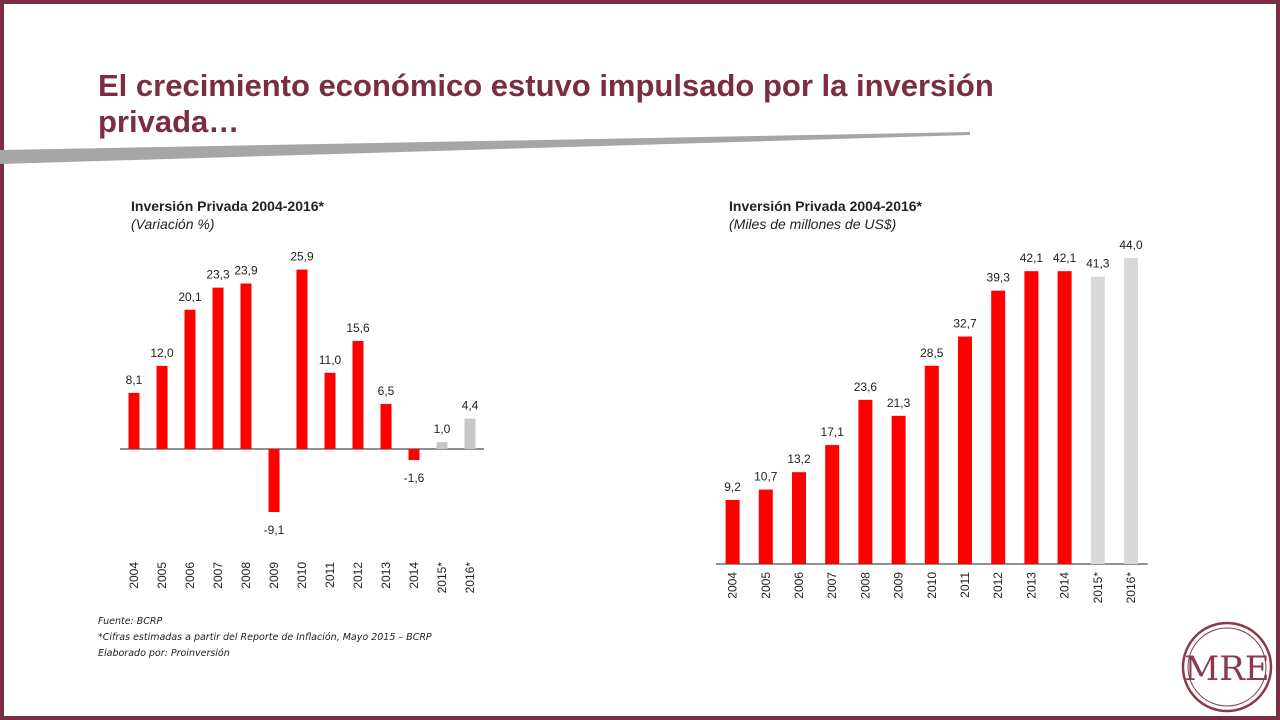 The width and height of the screenshot is (1280, 720). What do you see at coordinates (330, 410) in the screenshot?
I see `chart-0-bar-2011` at bounding box center [330, 410].